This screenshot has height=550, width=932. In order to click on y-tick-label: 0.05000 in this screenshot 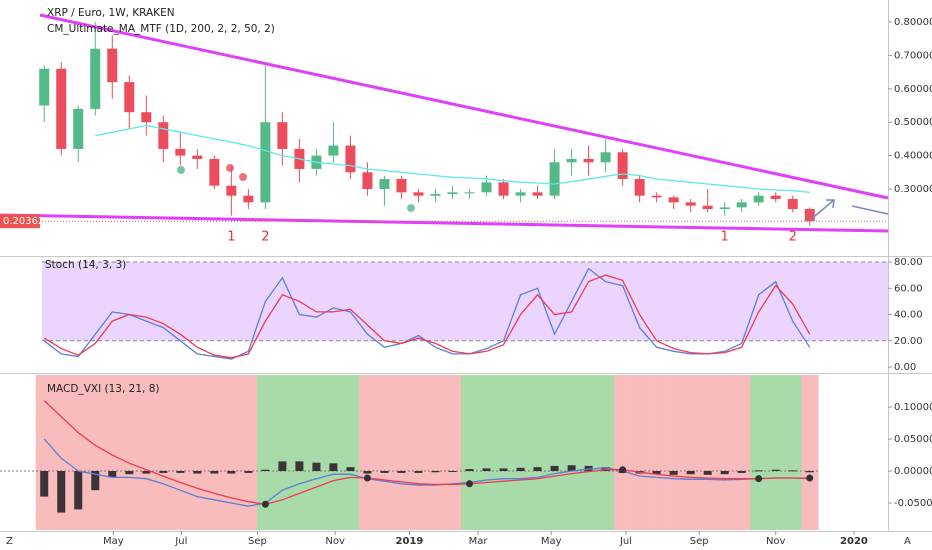, I will do `click(913, 439)`.